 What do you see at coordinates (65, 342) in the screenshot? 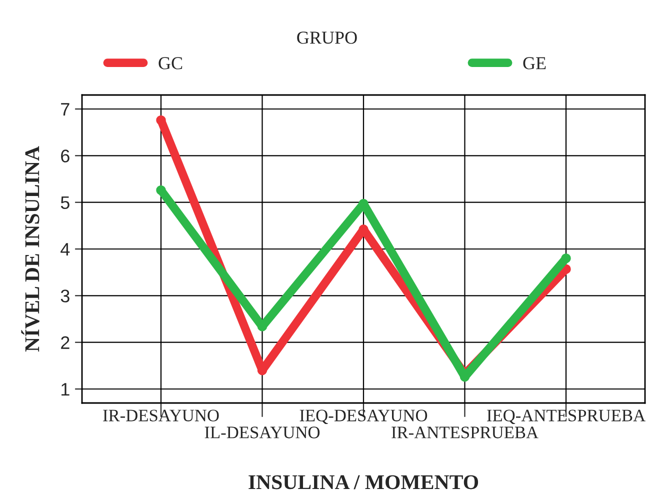
I see `y-tick-label: 2` at bounding box center [65, 342].